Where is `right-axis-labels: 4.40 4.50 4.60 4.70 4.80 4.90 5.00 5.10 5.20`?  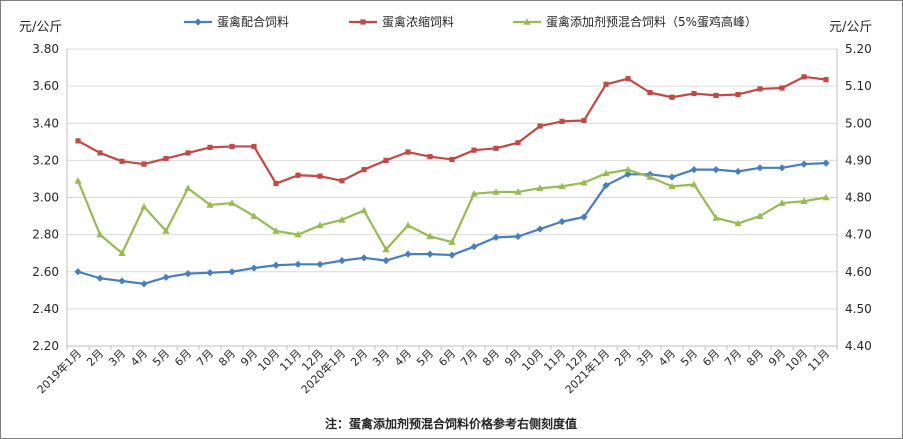
right-axis-labels: 4.40 4.50 4.60 4.70 4.80 4.90 5.00 5.10 5.20 is located at coordinates (858, 197).